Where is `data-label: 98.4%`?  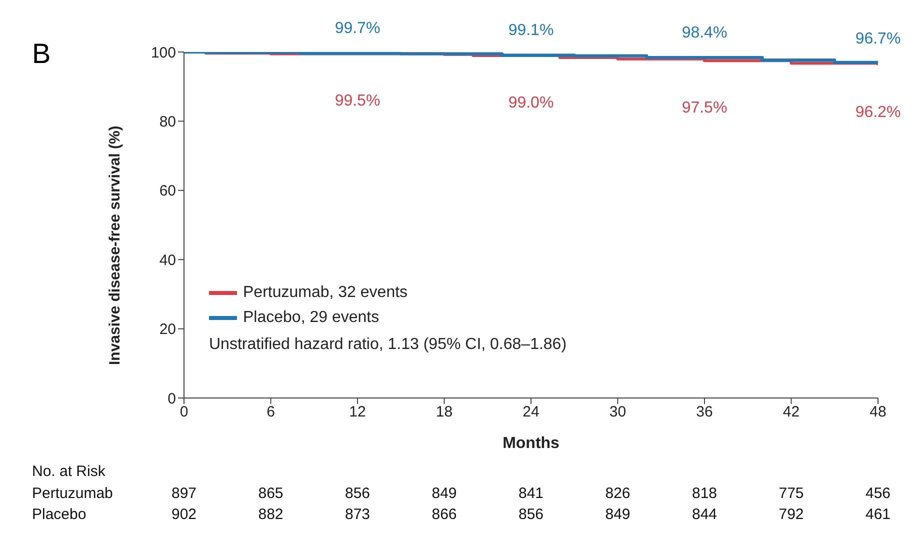 data-label: 98.4% is located at coordinates (705, 33).